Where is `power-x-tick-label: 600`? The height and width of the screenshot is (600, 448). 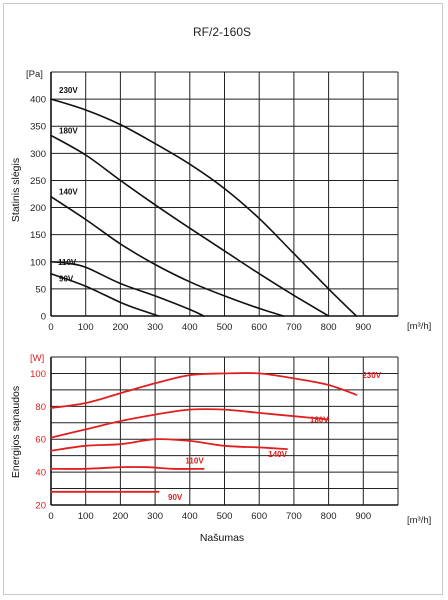
power-x-tick-label: 600 is located at coordinates (259, 516).